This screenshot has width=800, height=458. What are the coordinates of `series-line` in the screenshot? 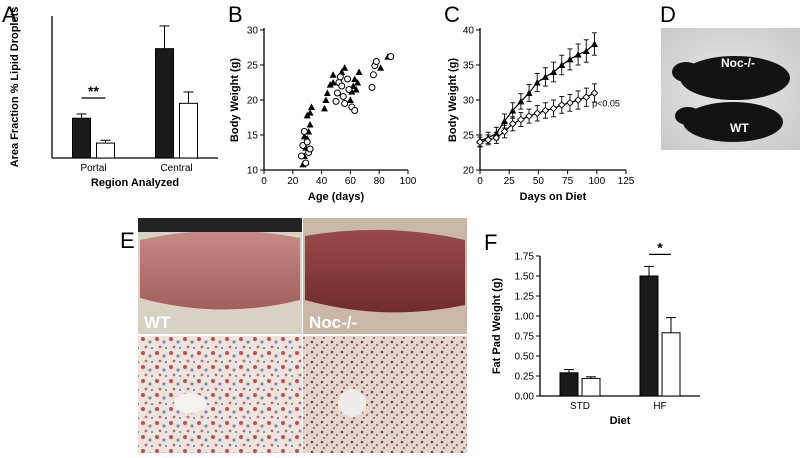 It's located at (537, 92).